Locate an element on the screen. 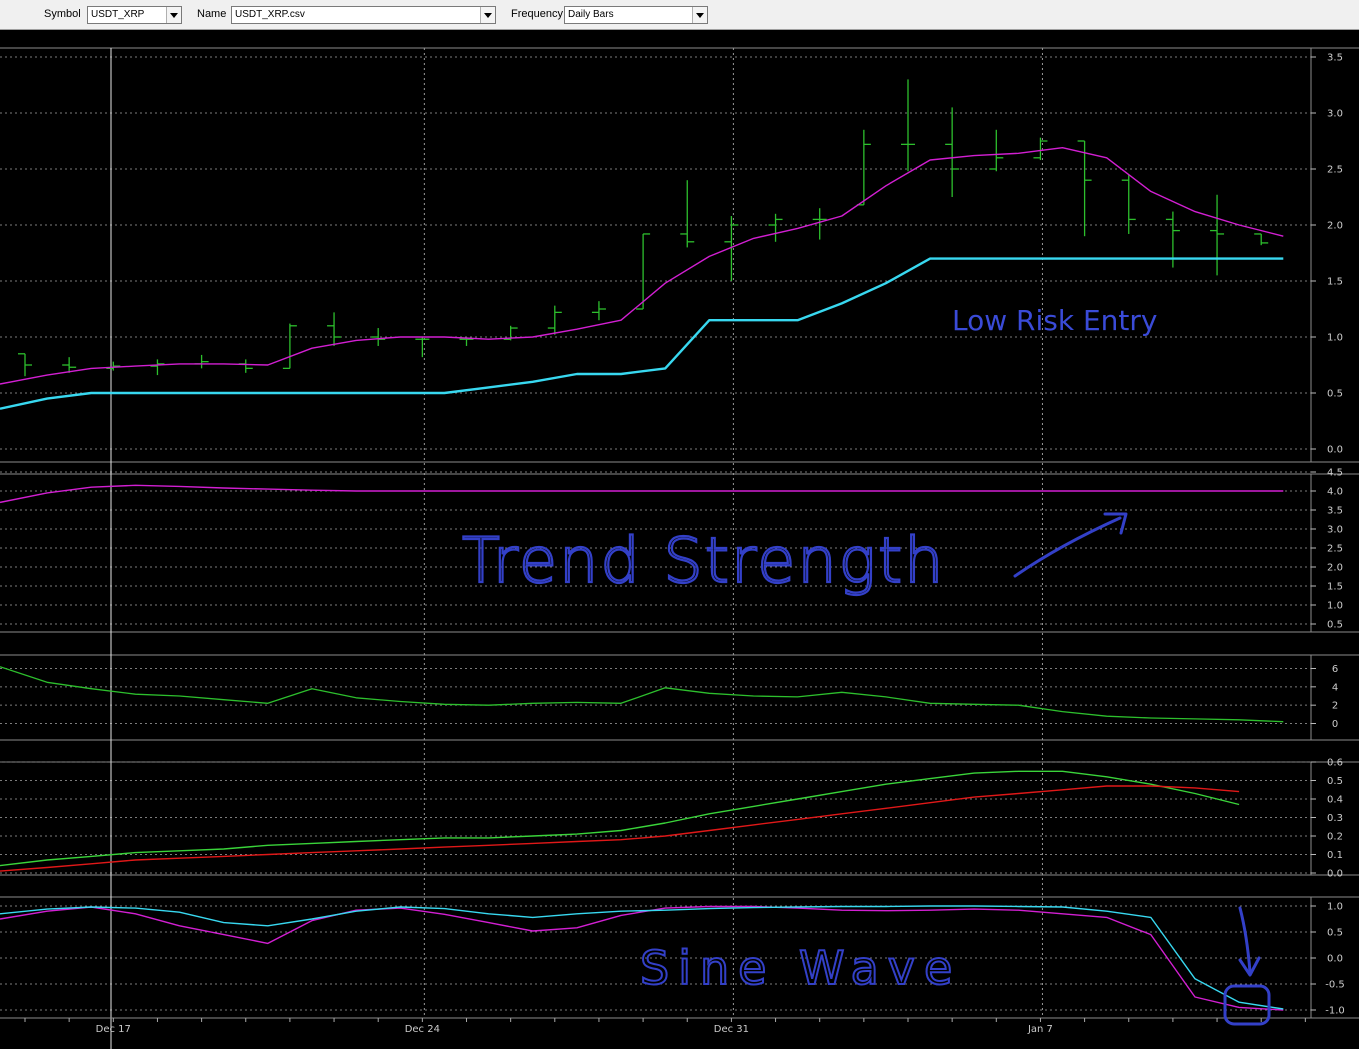 This screenshot has width=1359, height=1049. oscillator-line is located at coordinates (642, 694).